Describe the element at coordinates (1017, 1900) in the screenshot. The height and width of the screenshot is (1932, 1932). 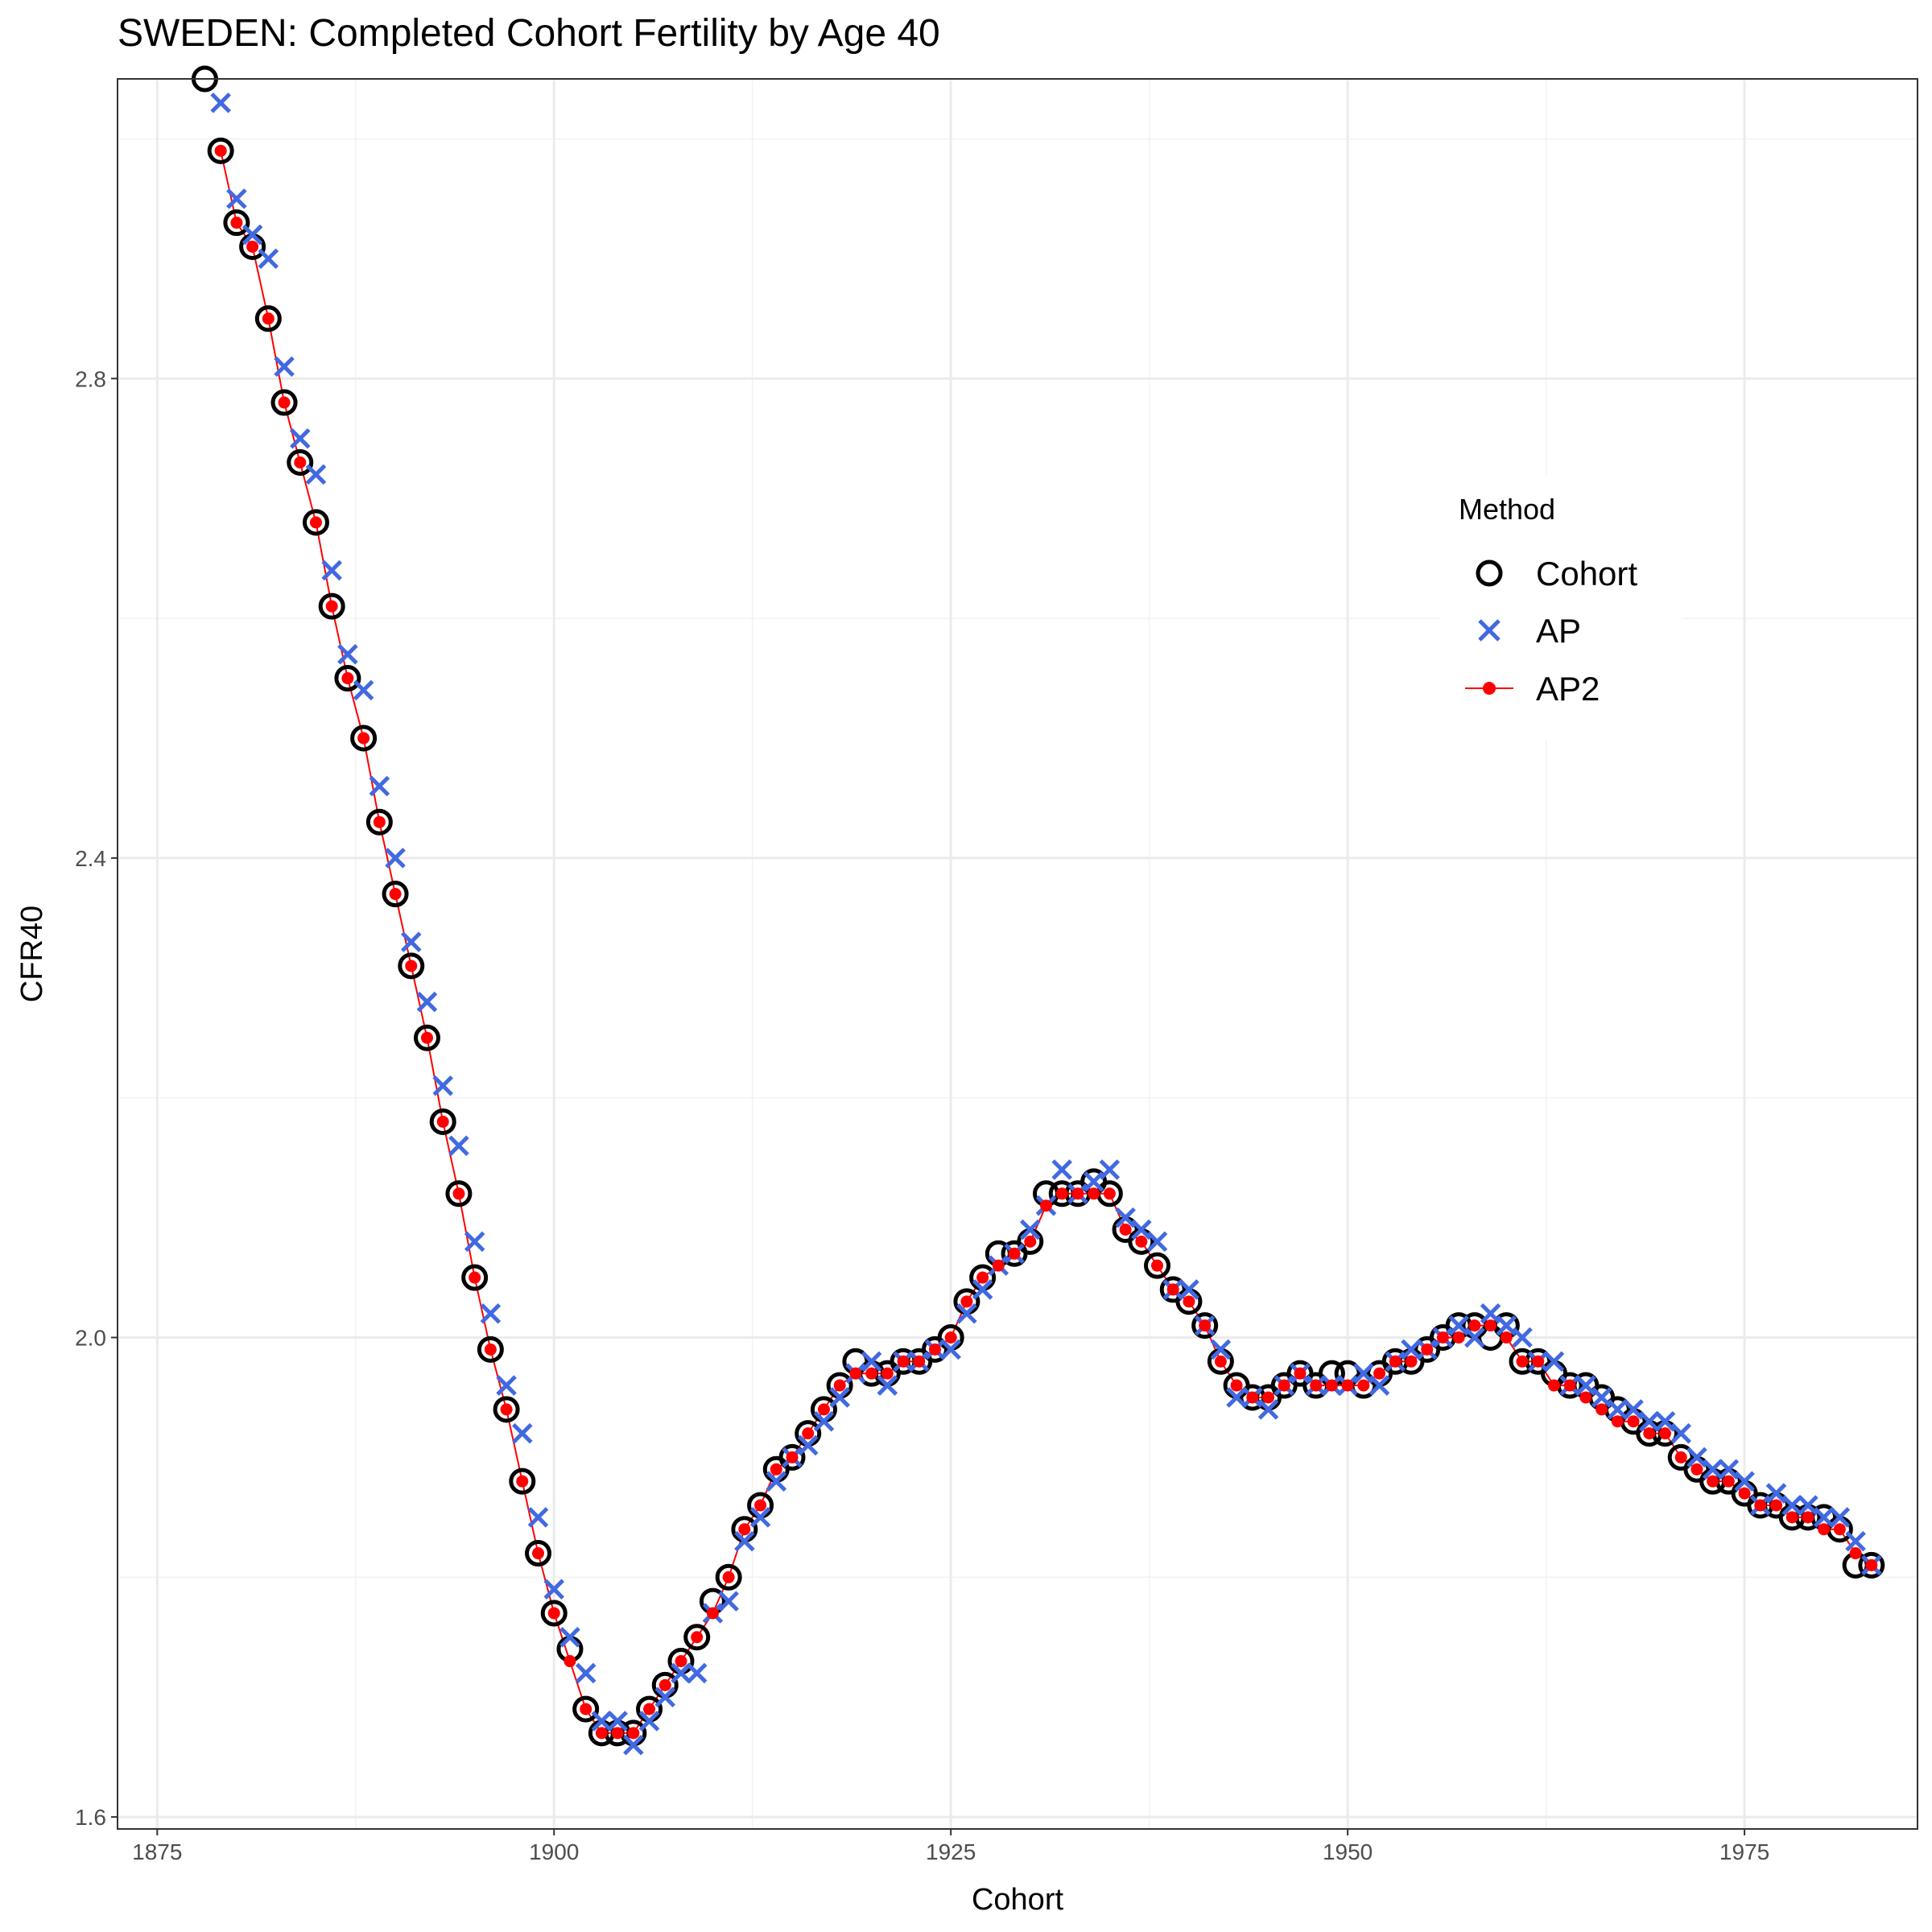
I see `x-axis-title: Cohort` at that location.